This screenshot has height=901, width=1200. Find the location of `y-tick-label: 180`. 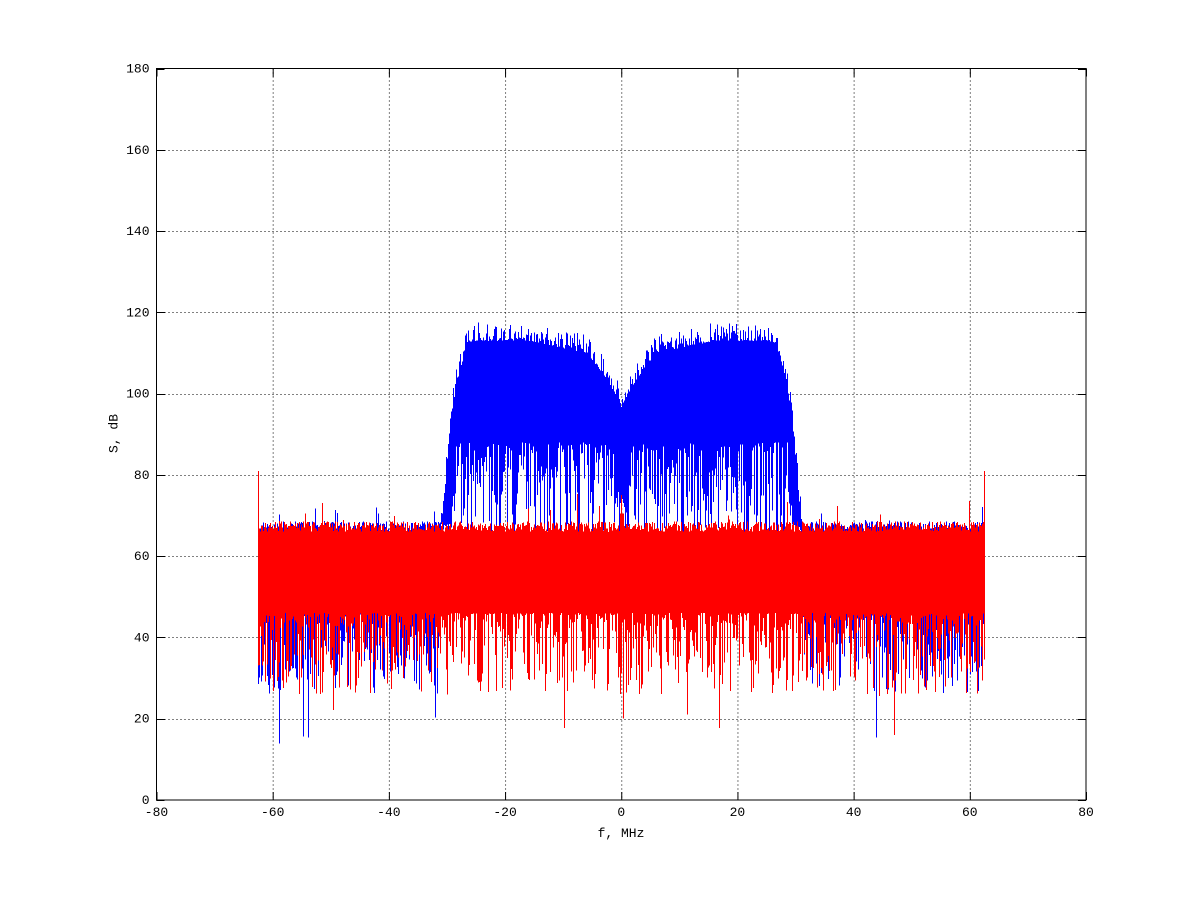

y-tick-label: 180 is located at coordinates (137, 69).